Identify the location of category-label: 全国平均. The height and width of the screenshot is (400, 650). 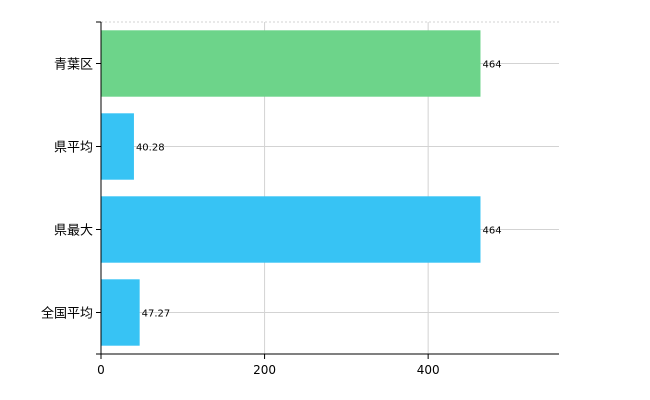
(67, 314).